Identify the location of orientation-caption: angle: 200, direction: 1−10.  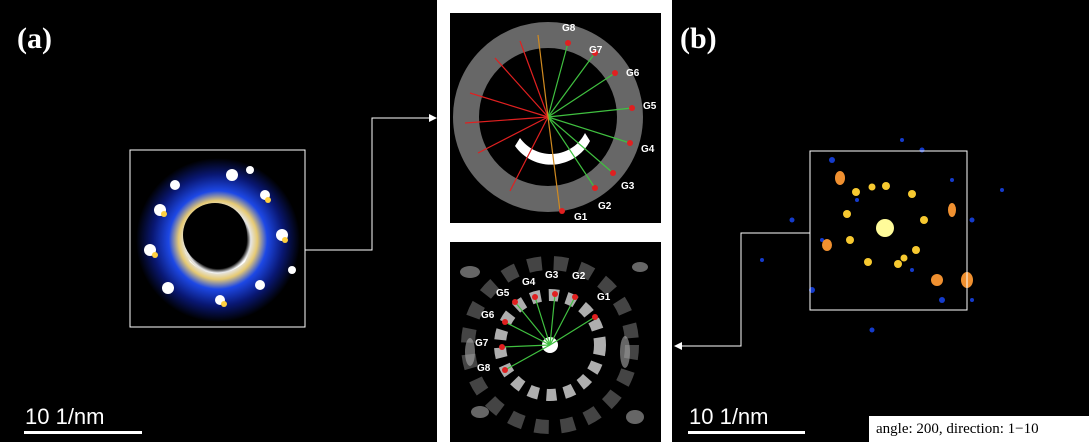
(979, 429).